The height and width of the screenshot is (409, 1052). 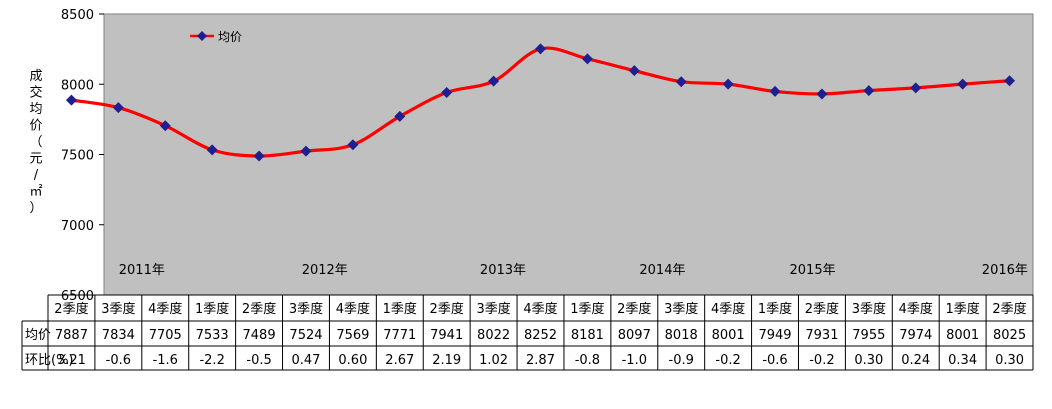 What do you see at coordinates (399, 335) in the screenshot?
I see `table-cell-price: 7771` at bounding box center [399, 335].